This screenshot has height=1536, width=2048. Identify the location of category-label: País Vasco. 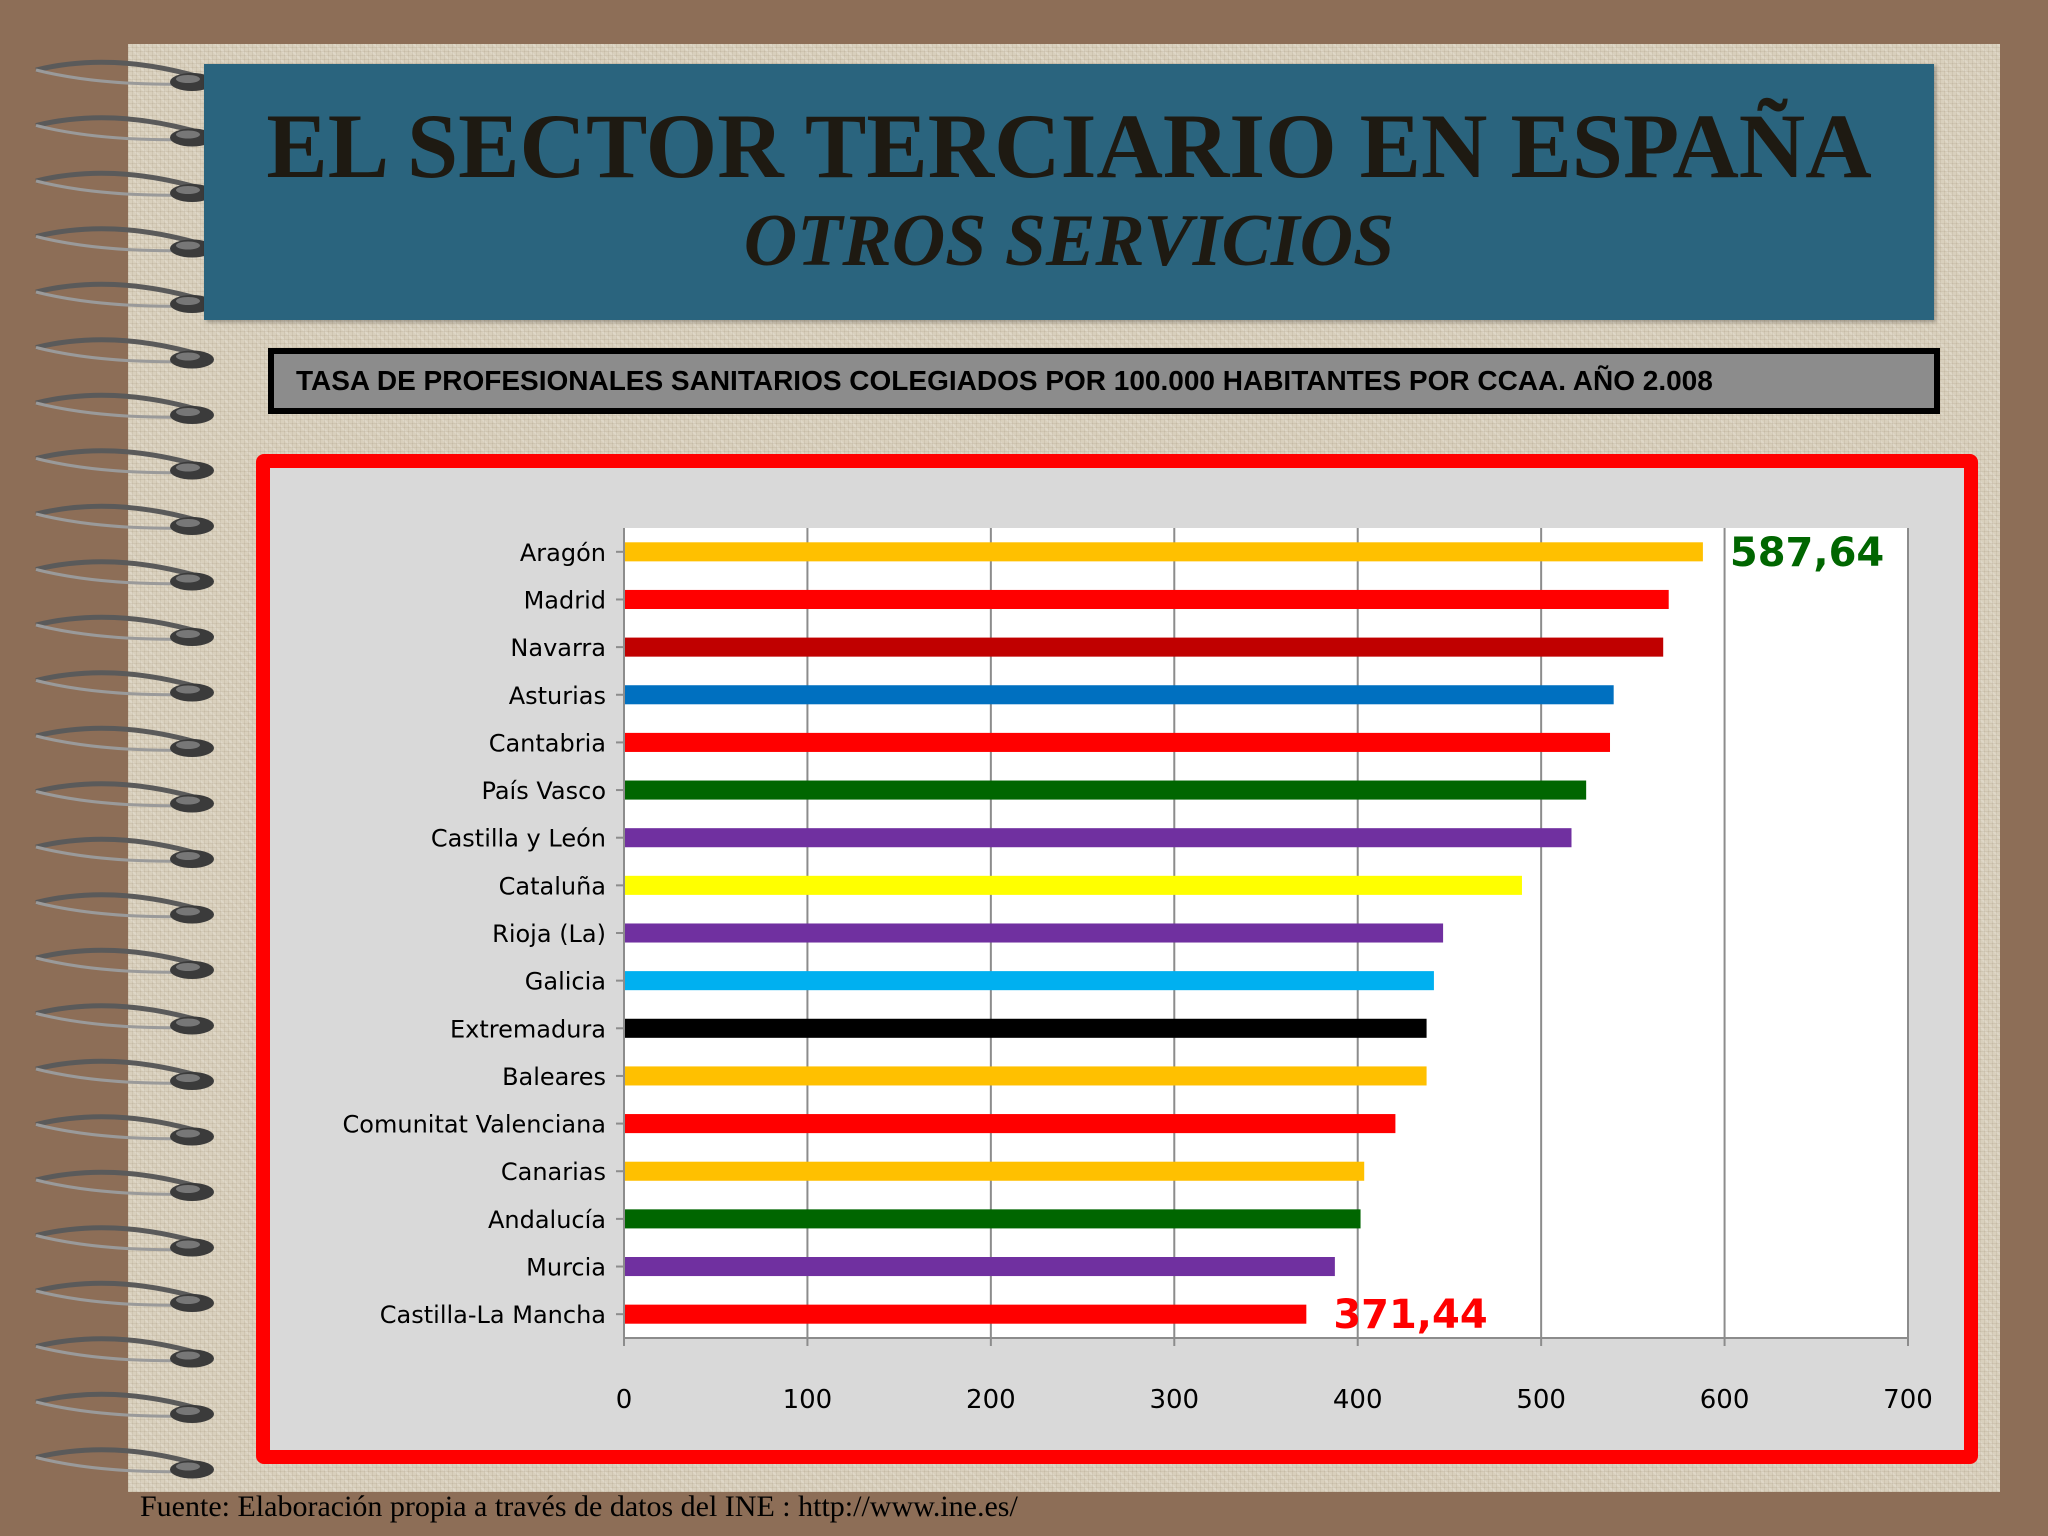
(543, 791).